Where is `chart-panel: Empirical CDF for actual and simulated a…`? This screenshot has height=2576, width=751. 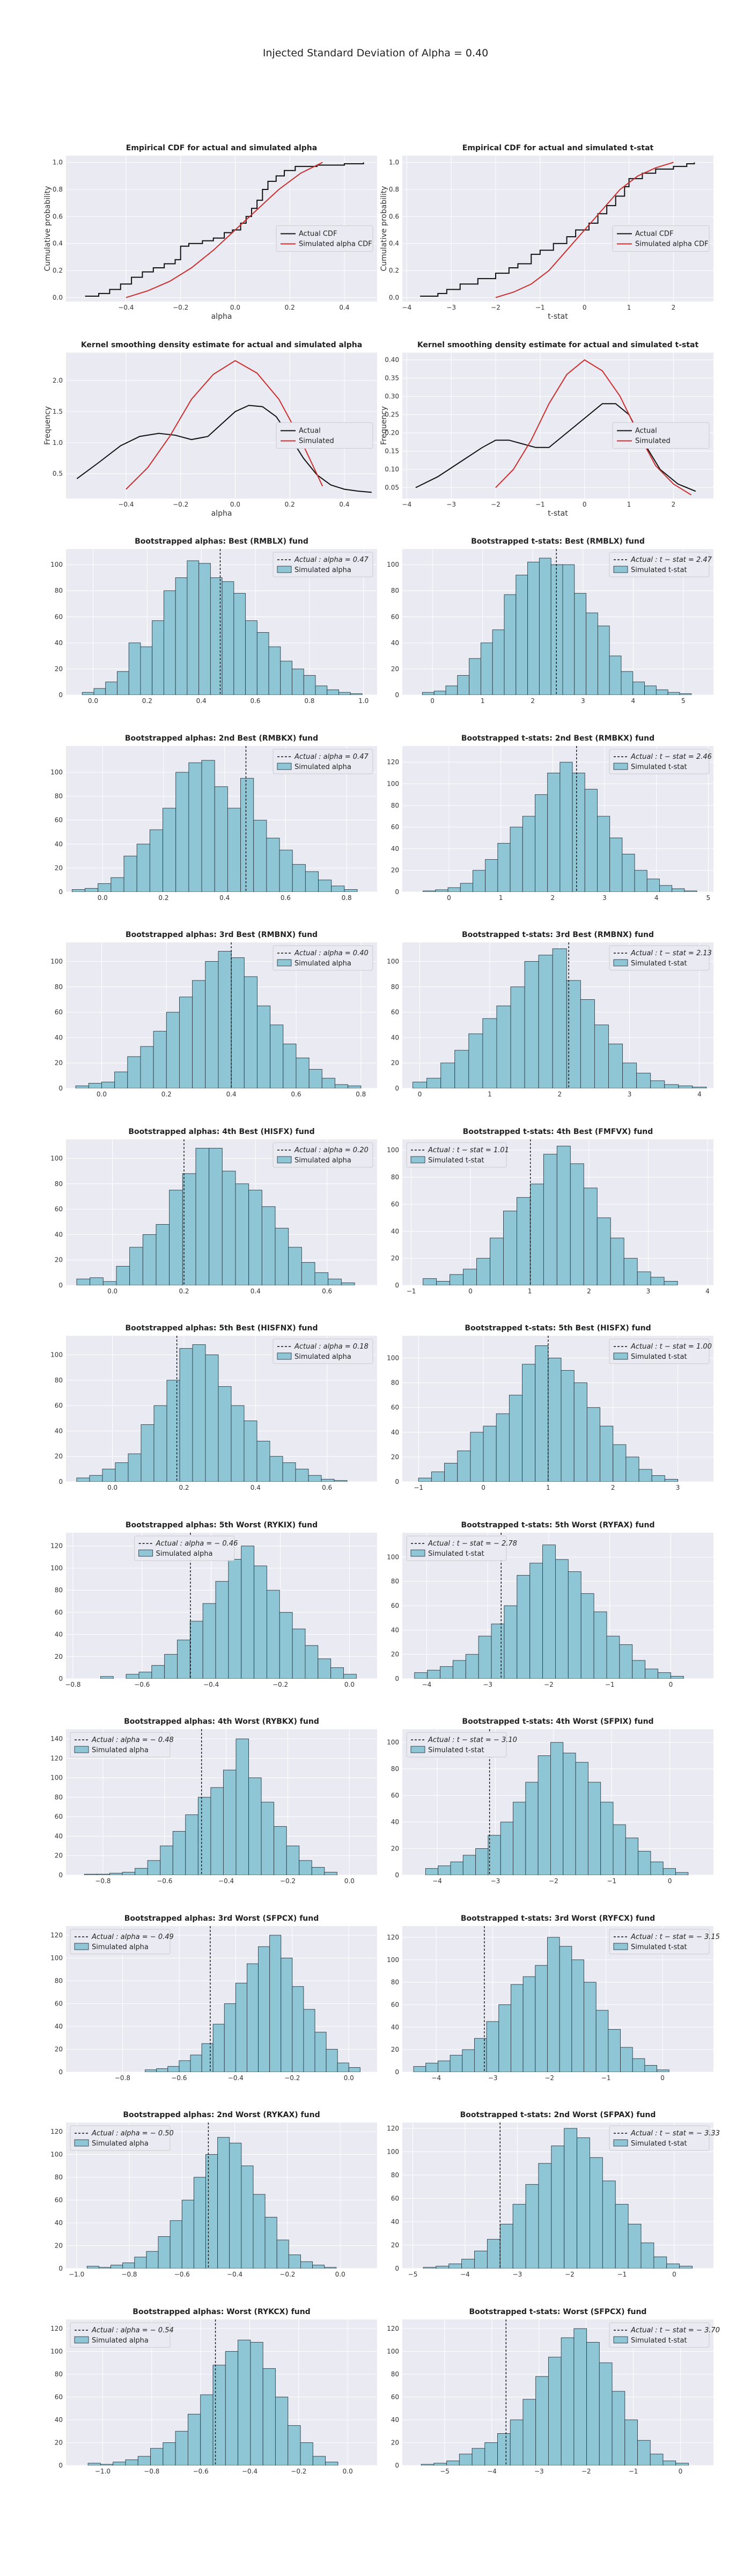 chart-panel: Empirical CDF for actual and simulated a… is located at coordinates (211, 234).